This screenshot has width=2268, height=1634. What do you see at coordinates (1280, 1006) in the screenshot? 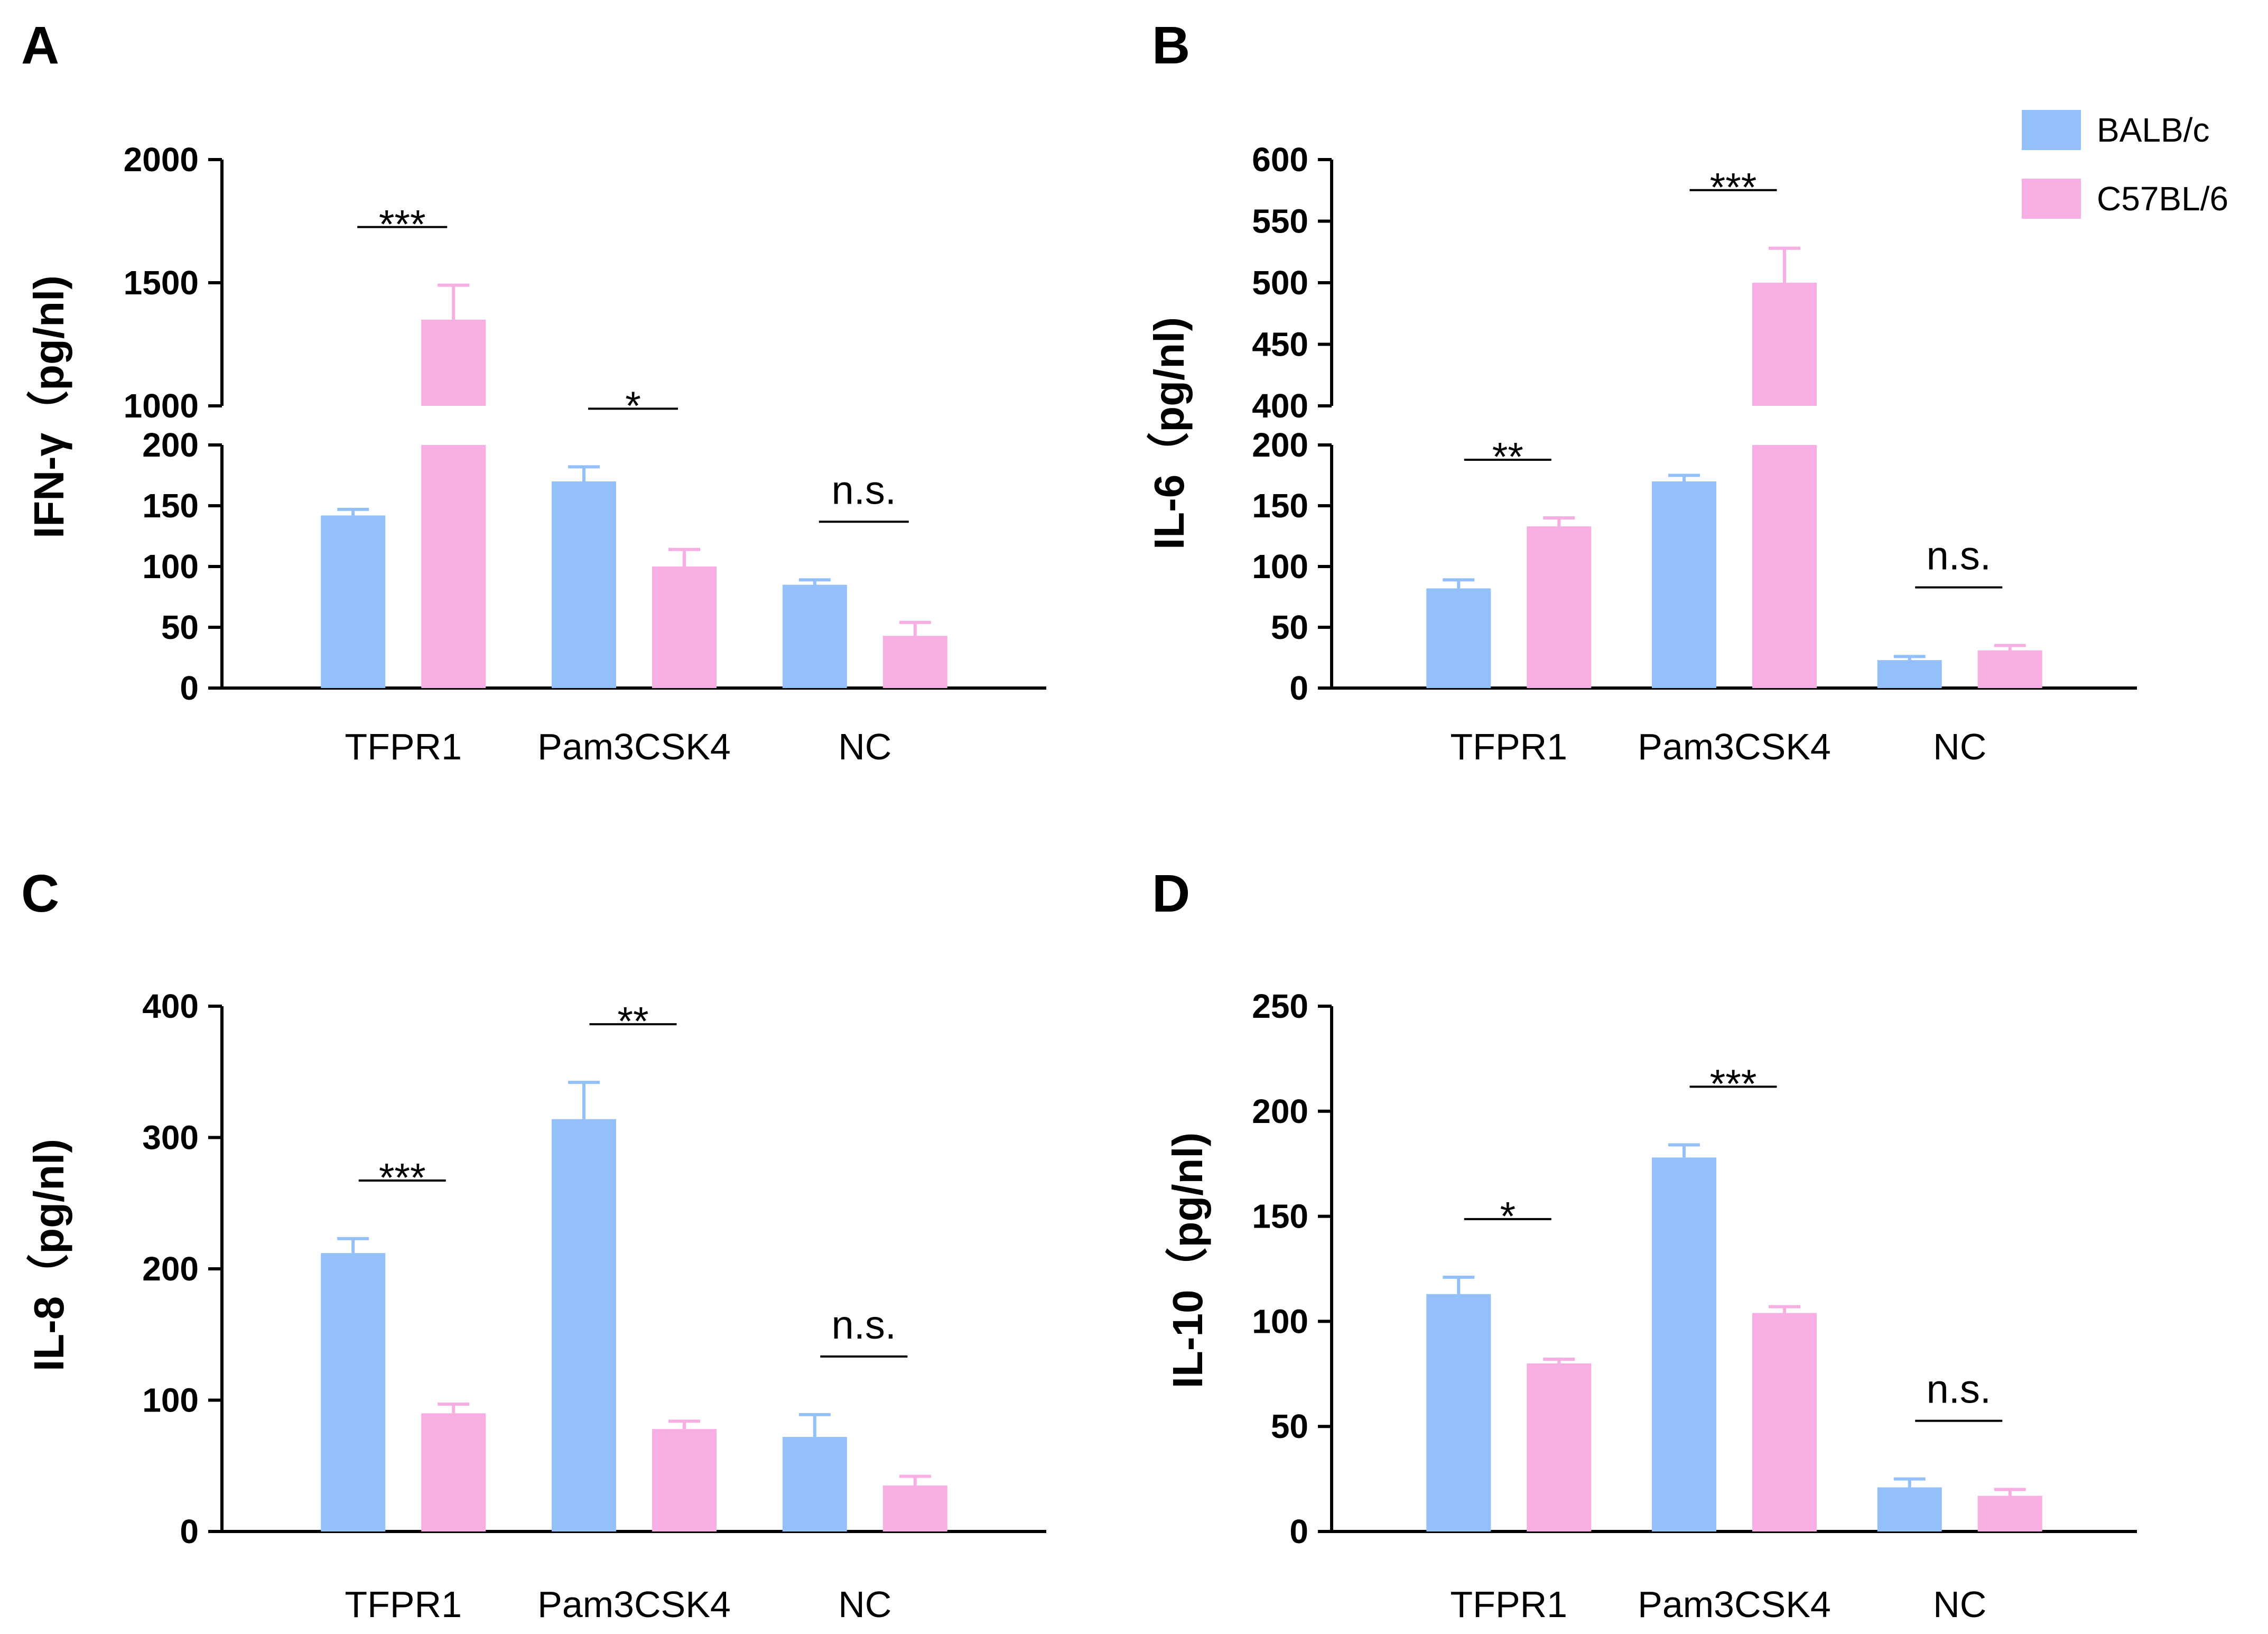
I see `y-tick-label: 250` at bounding box center [1280, 1006].